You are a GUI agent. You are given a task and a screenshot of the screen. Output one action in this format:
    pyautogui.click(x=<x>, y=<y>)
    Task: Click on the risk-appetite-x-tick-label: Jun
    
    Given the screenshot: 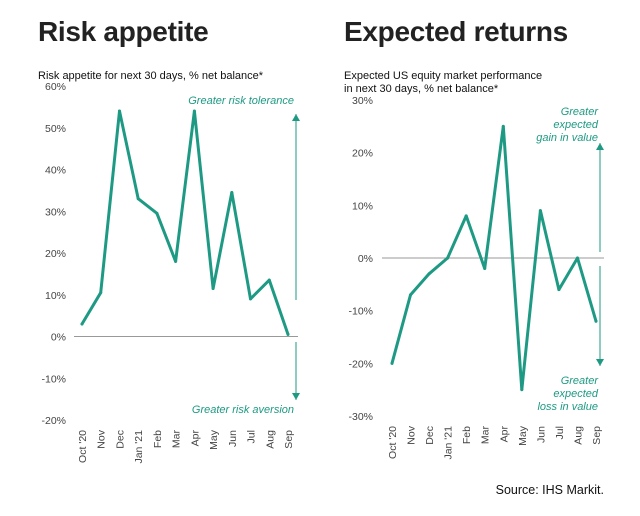 What is the action you would take?
    pyautogui.click(x=233, y=438)
    